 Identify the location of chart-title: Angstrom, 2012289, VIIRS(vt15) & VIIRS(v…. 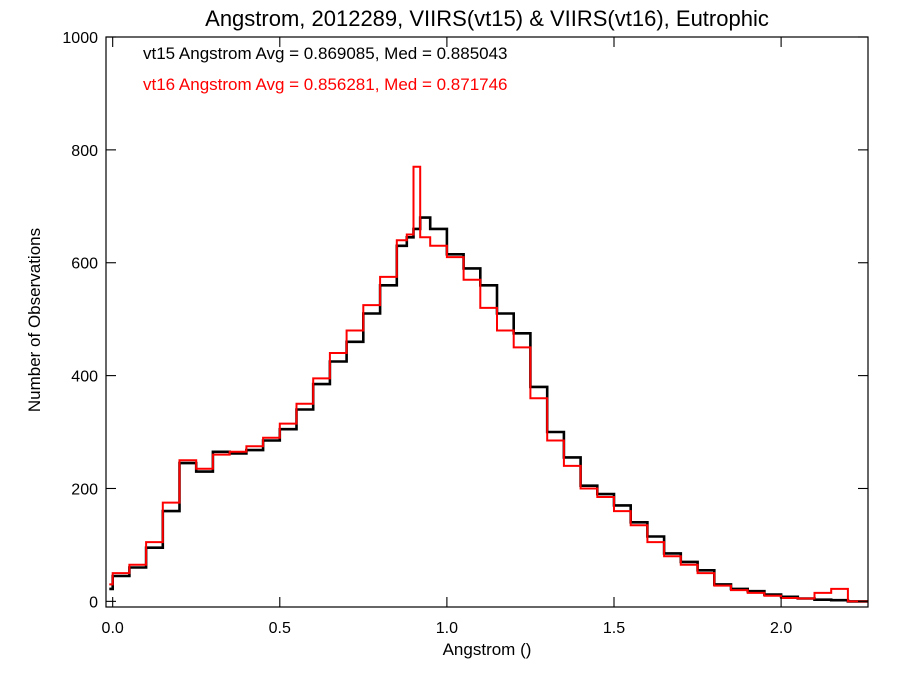
(487, 18).